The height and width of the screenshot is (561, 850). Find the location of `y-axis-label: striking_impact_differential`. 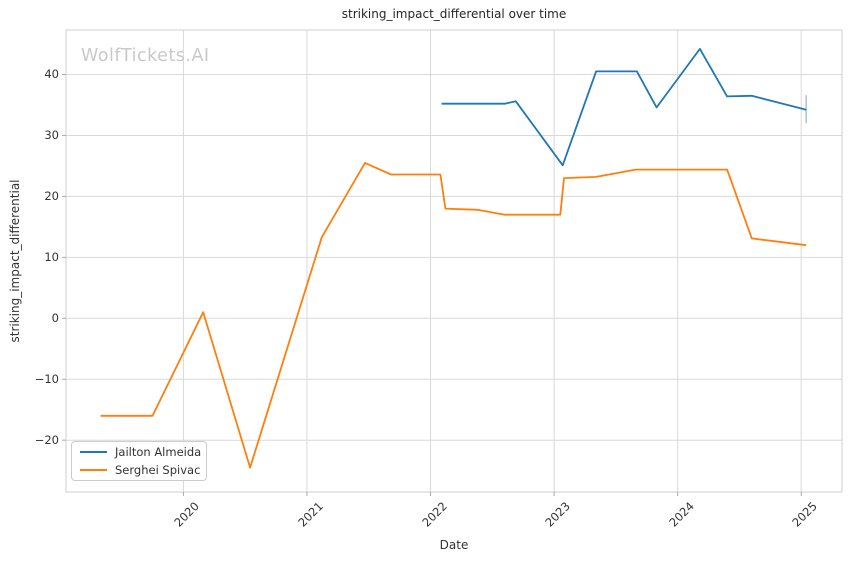

y-axis-label: striking_impact_differential is located at coordinates (15, 261).